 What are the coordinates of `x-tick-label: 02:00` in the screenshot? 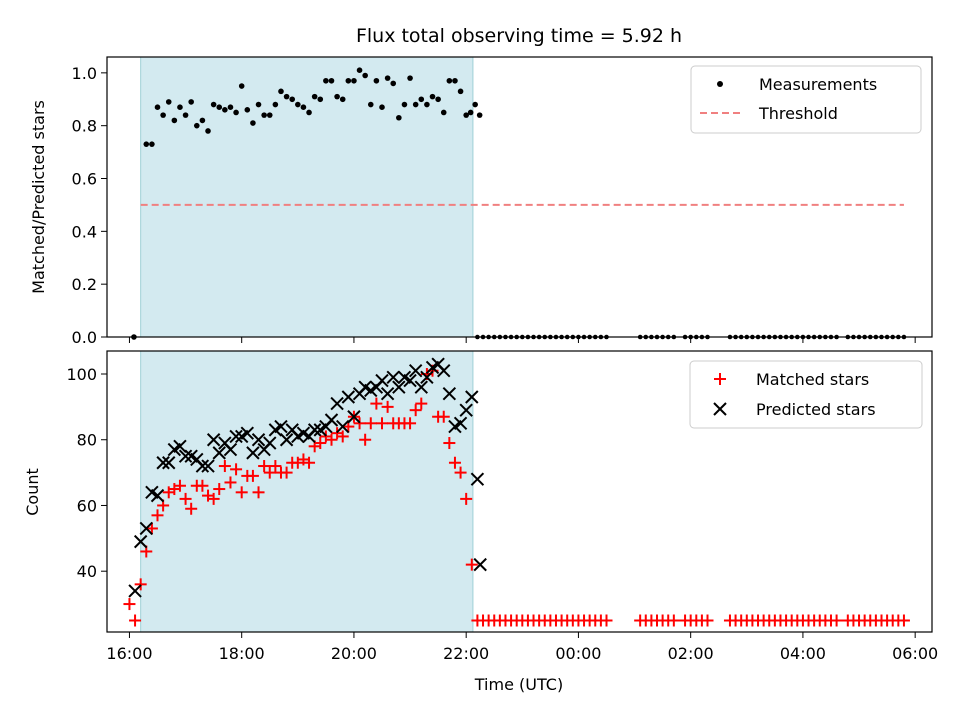 It's located at (691, 653).